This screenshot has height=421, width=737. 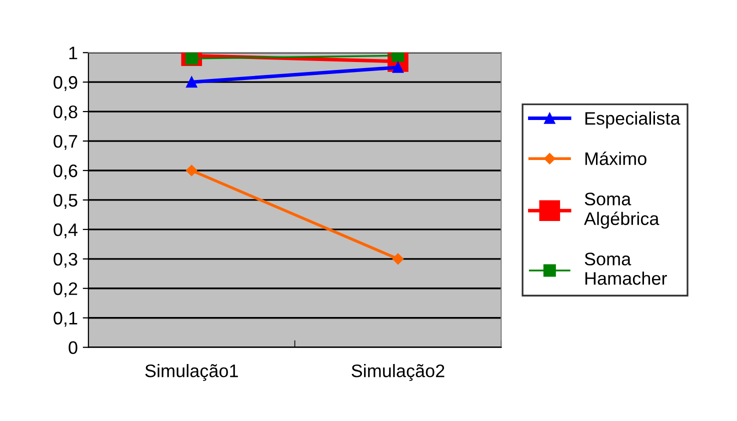 I want to click on y-tick-label: 0,8, so click(x=66, y=113).